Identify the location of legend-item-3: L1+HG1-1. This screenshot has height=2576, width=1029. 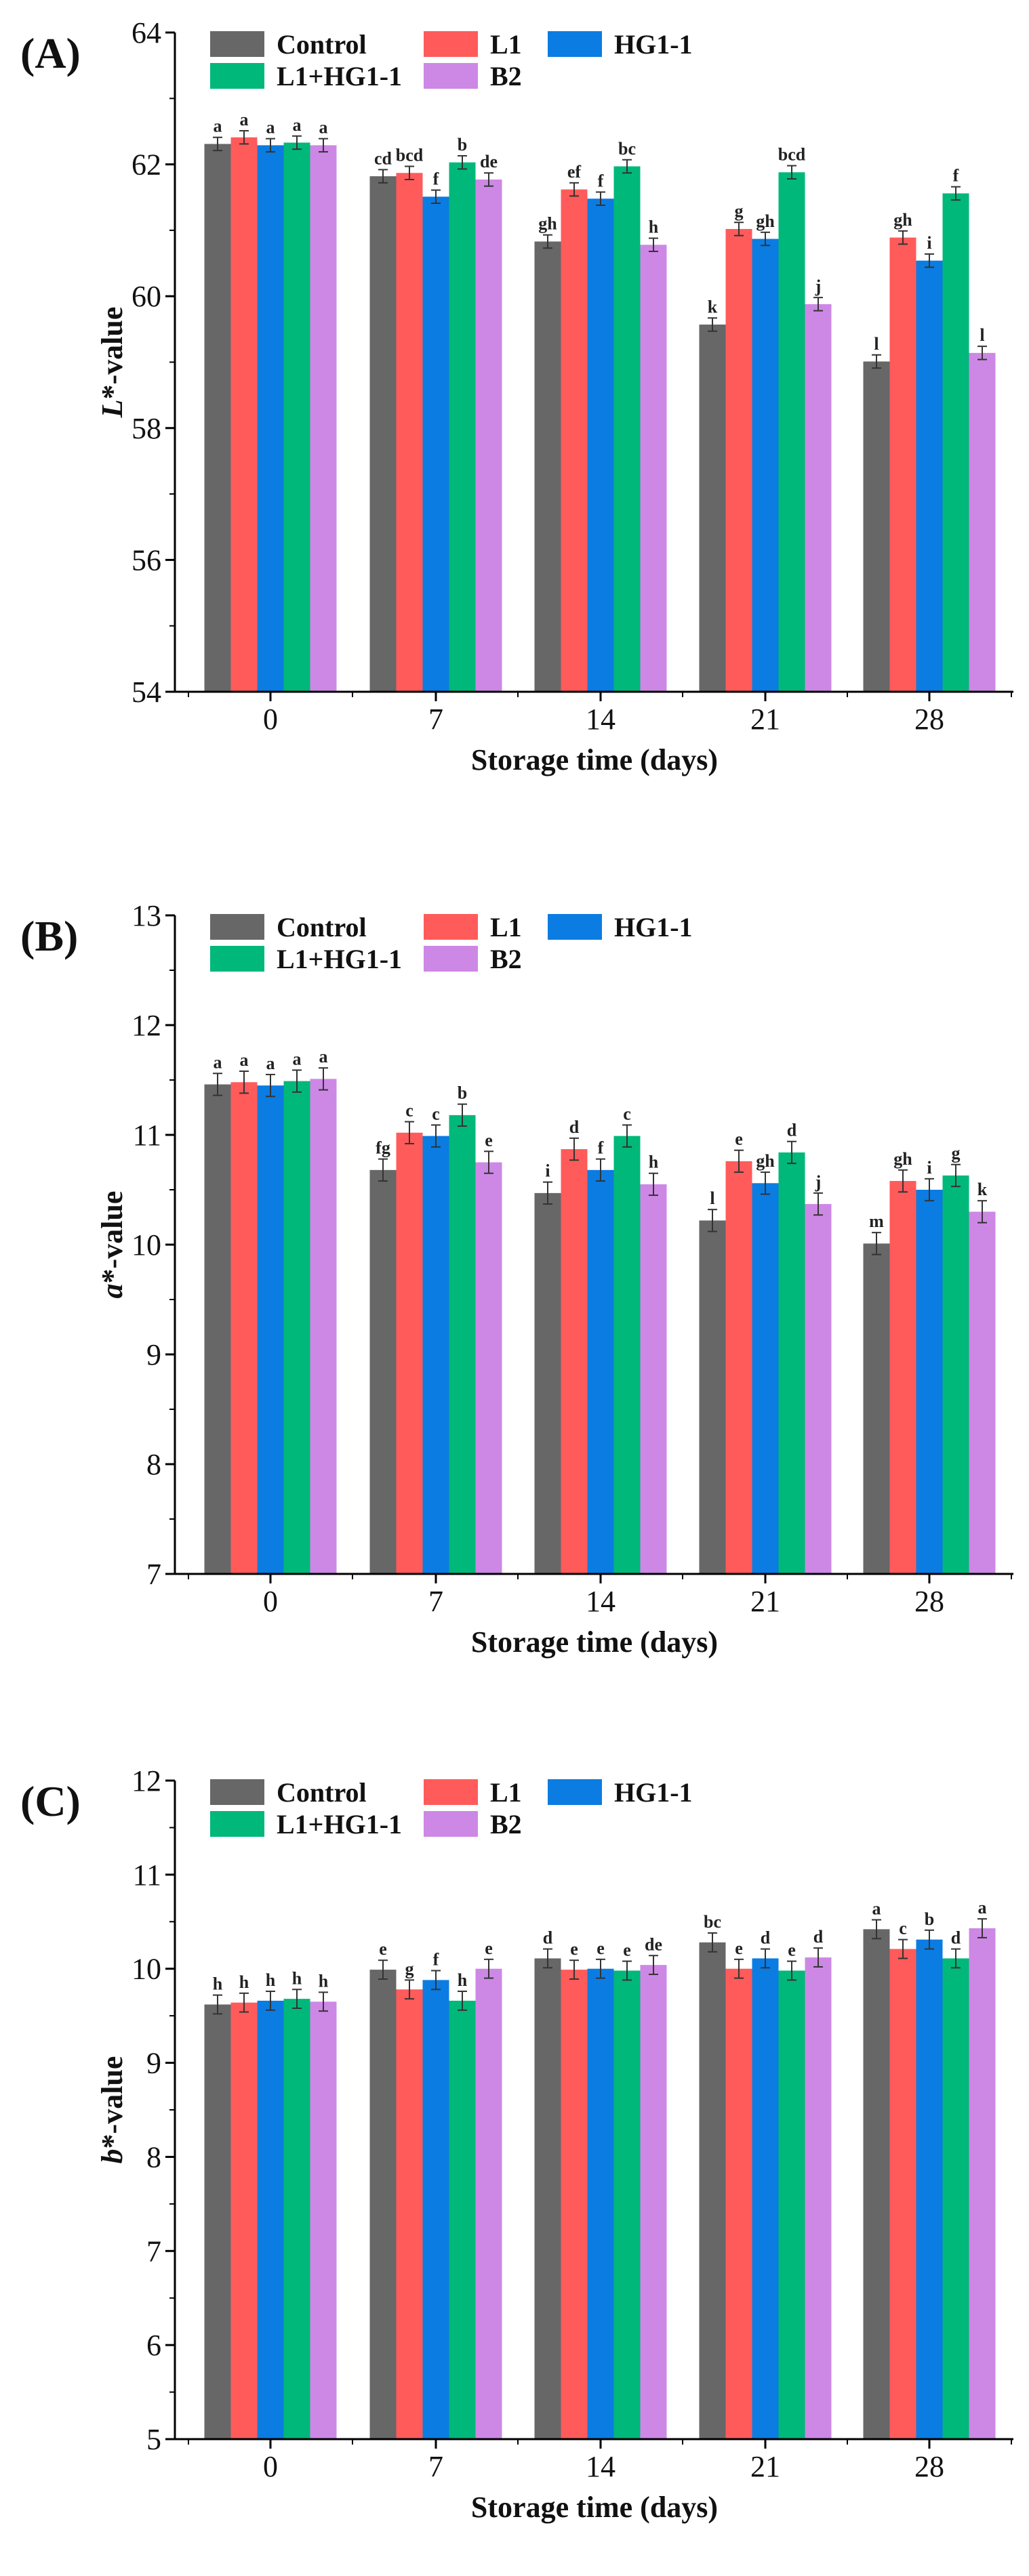
(306, 76).